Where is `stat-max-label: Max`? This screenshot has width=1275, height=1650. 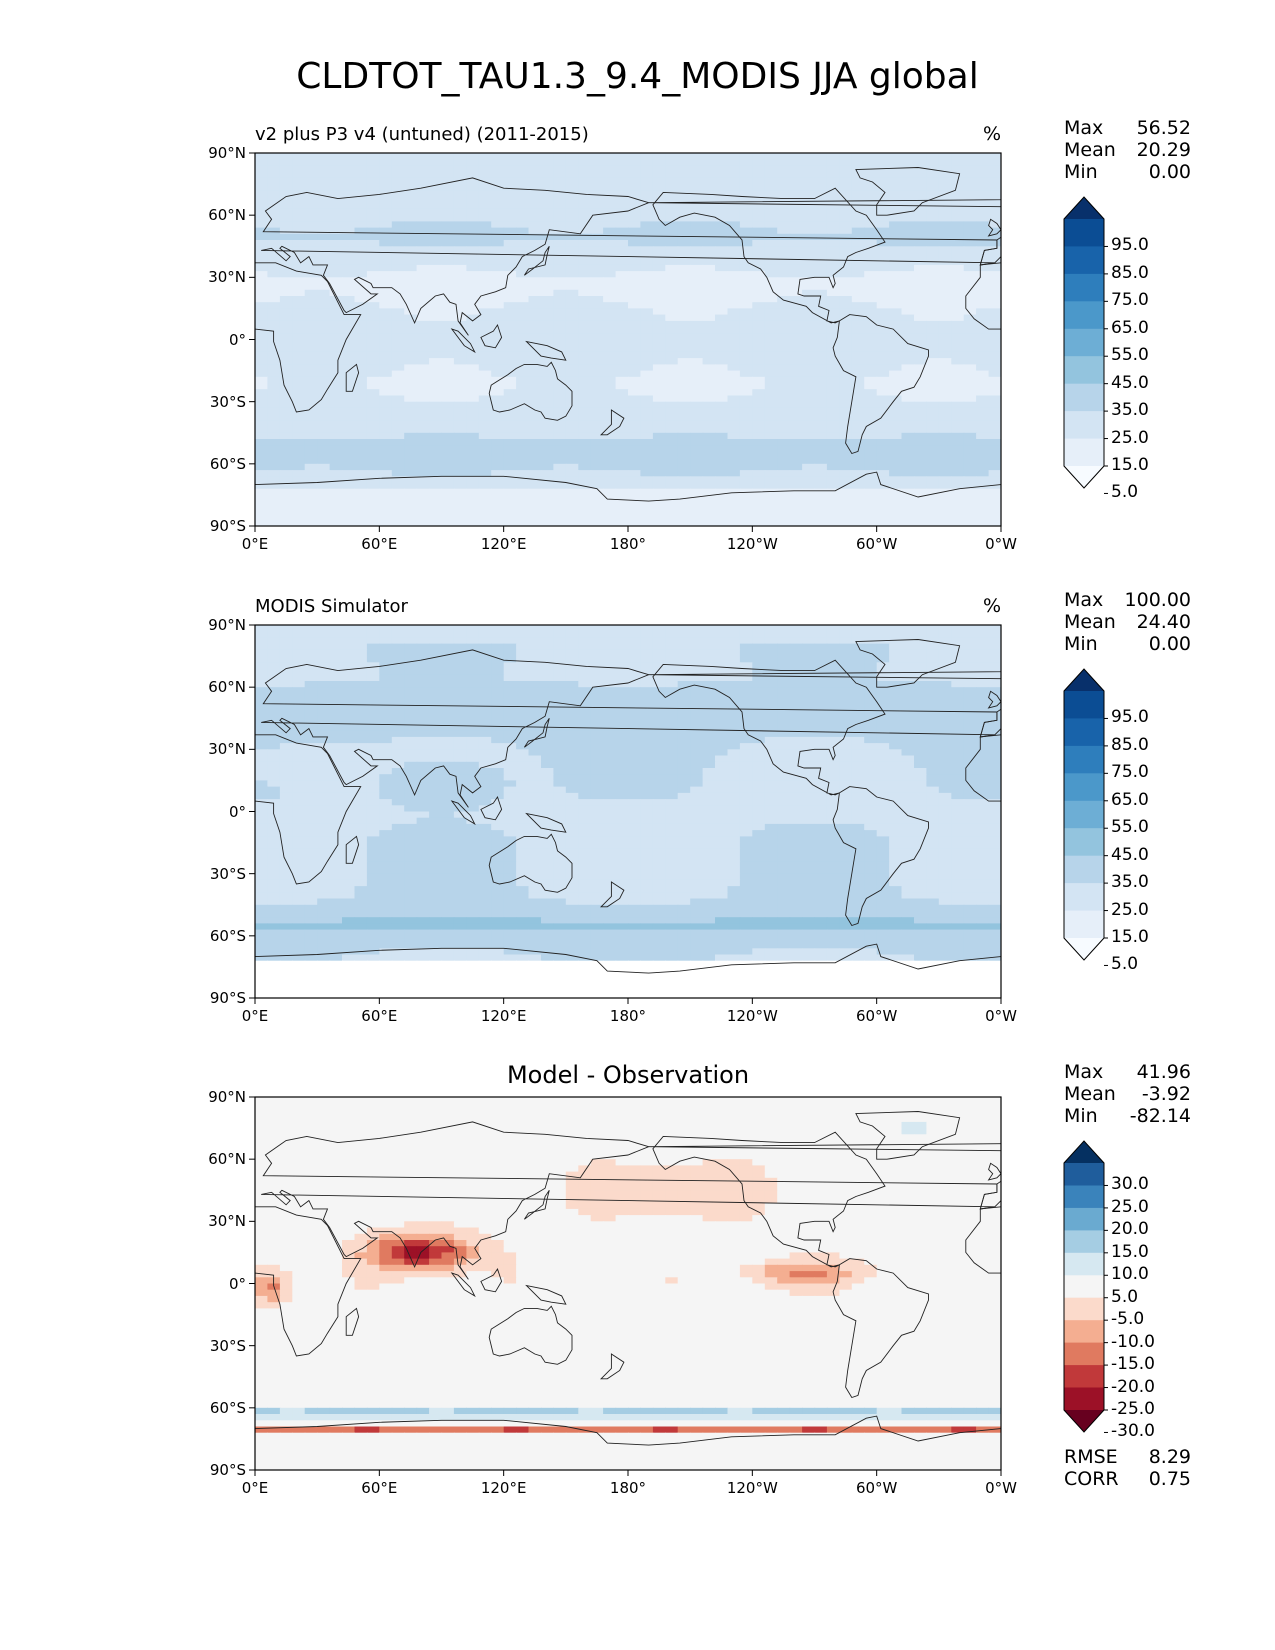 stat-max-label: Max is located at coordinates (1084, 600).